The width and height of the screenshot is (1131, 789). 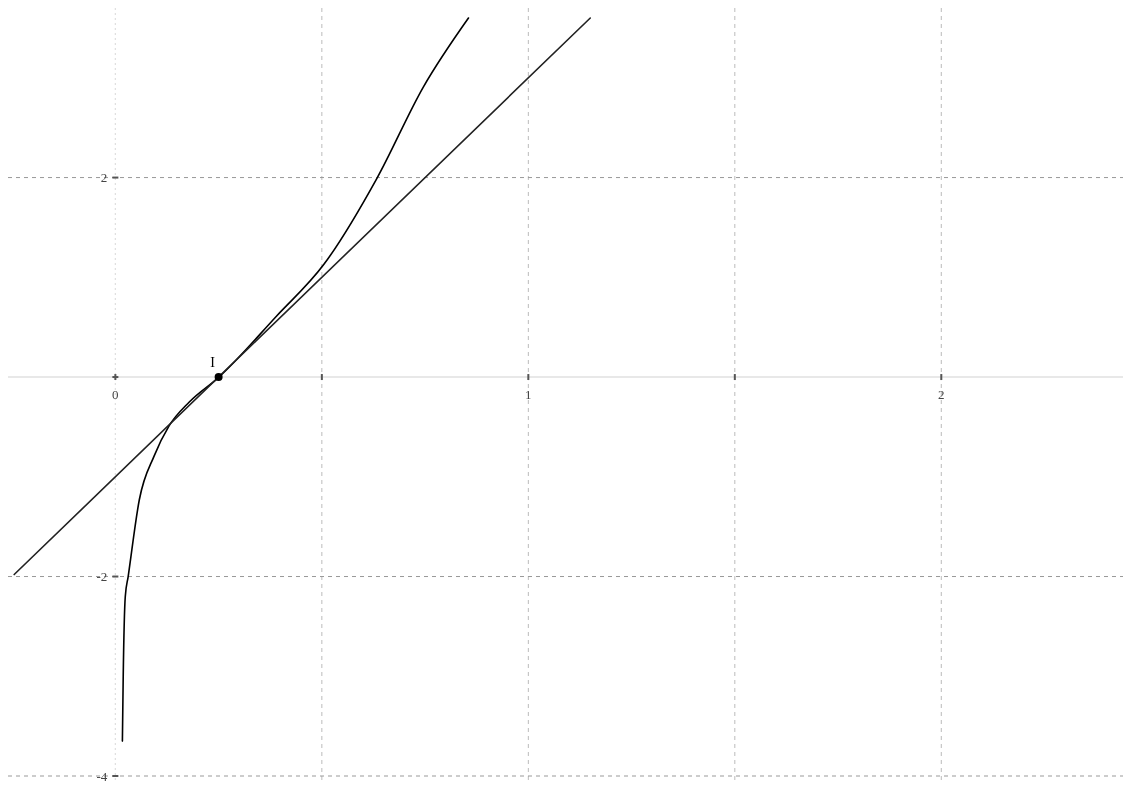 What do you see at coordinates (102, 577) in the screenshot?
I see `y-tick-label: -2` at bounding box center [102, 577].